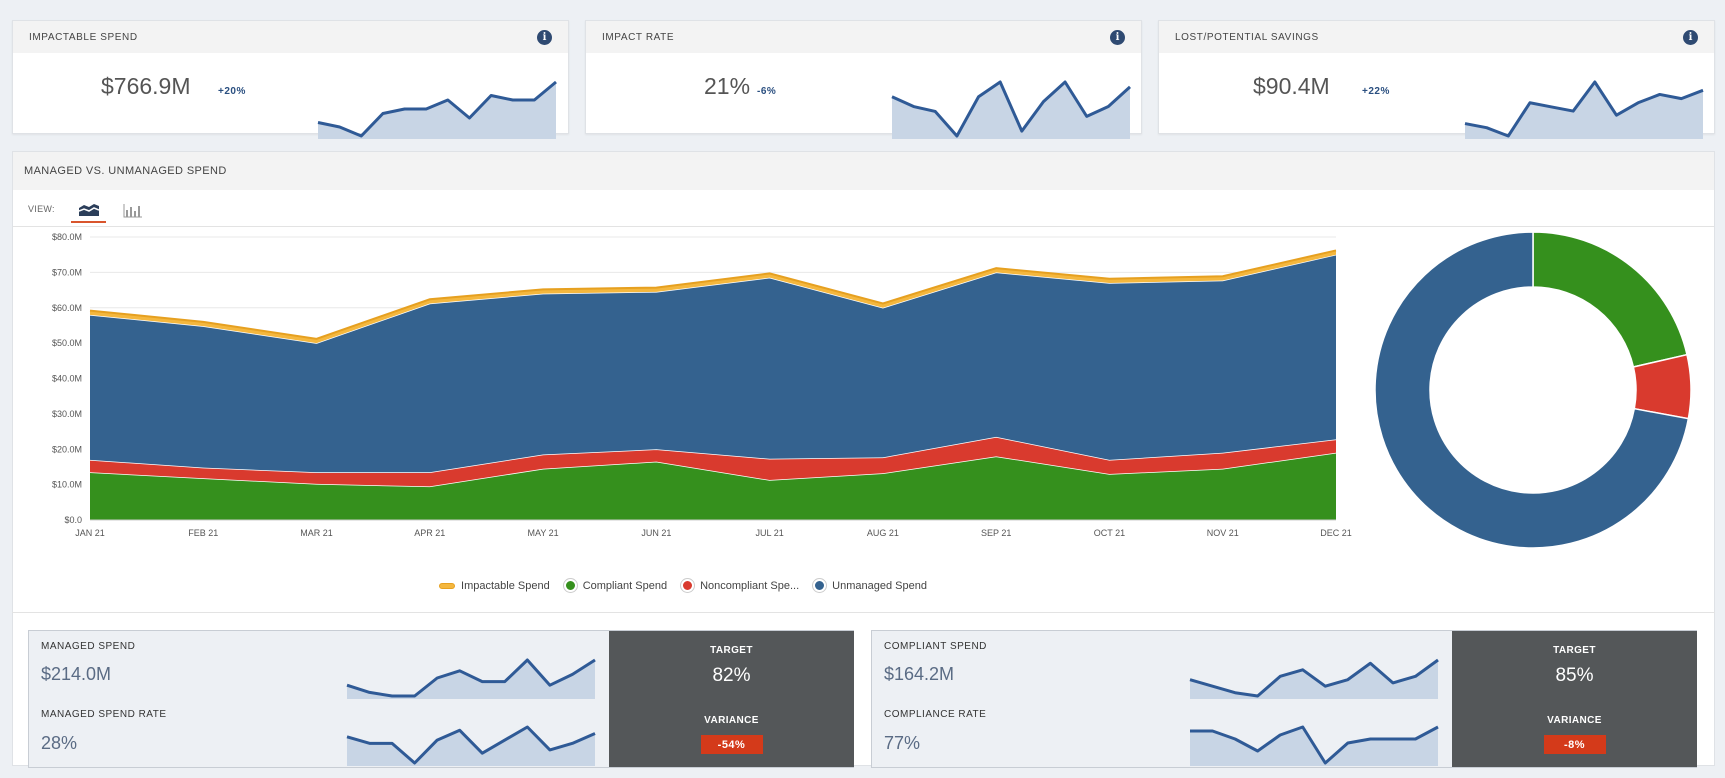  What do you see at coordinates (656, 533) in the screenshot?
I see `x-tick-label: JUN 21` at bounding box center [656, 533].